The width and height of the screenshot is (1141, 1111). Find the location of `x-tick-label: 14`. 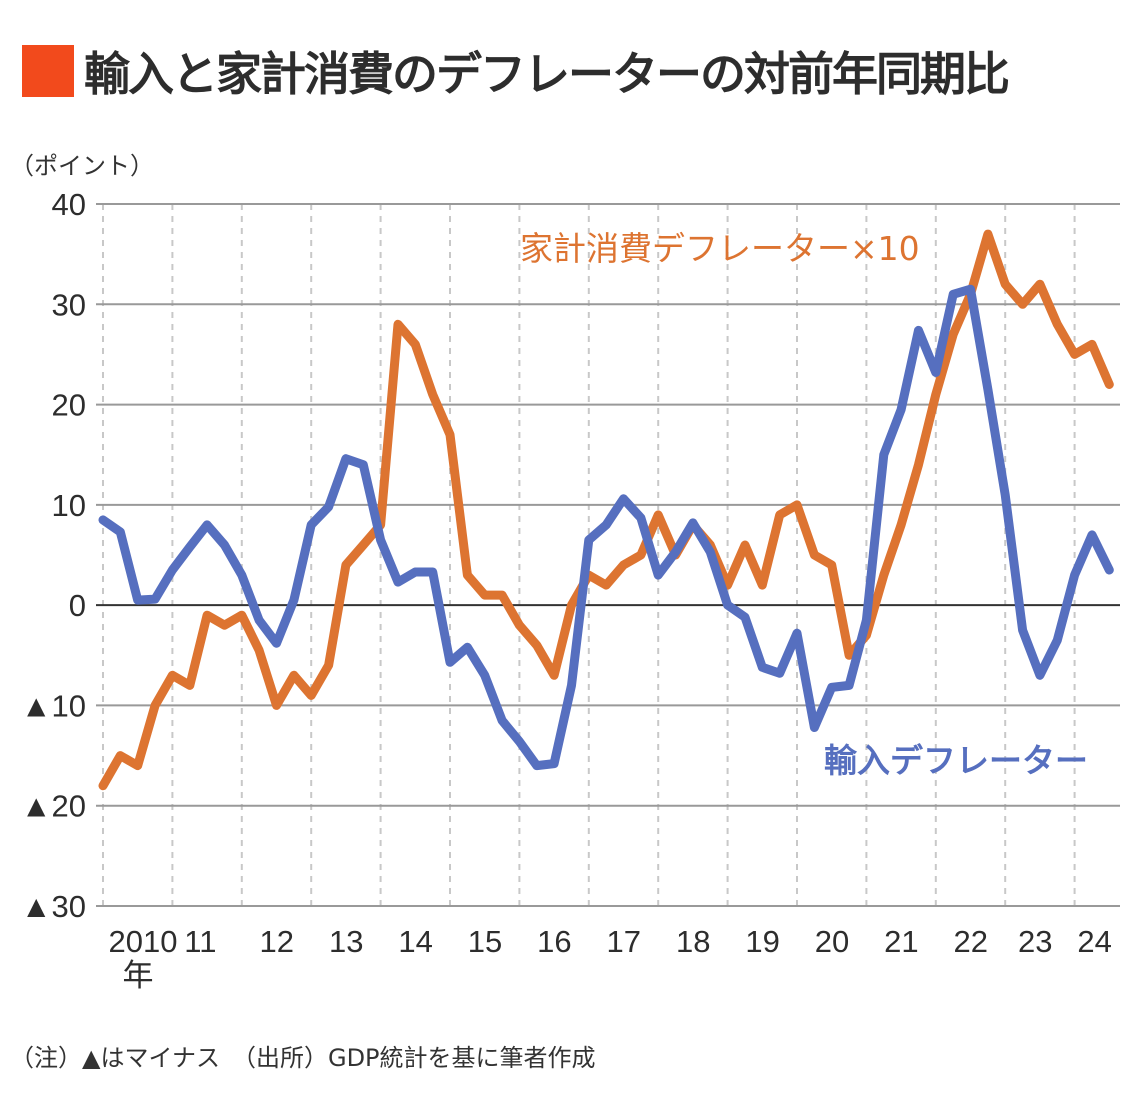

x-tick-label: 14 is located at coordinates (415, 941).